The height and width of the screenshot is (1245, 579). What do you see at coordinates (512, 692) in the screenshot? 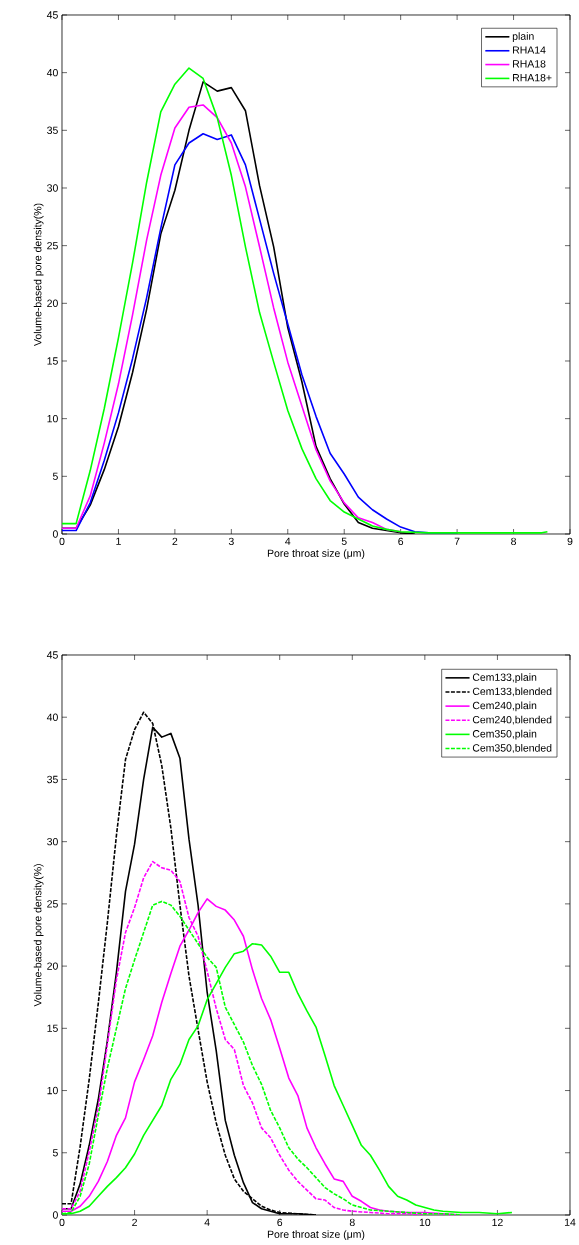
I see `legend-label: Cem133,blended` at bounding box center [512, 692].